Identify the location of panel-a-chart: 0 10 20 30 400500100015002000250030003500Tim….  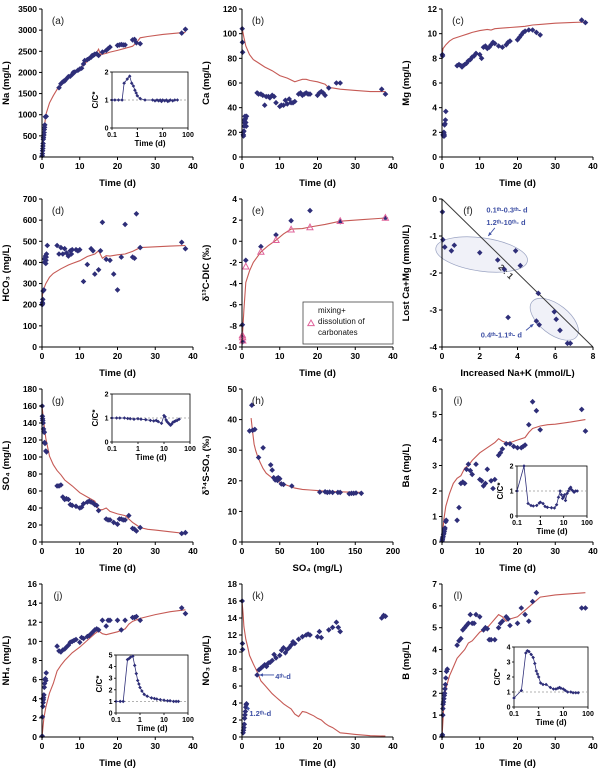
(99, 96).